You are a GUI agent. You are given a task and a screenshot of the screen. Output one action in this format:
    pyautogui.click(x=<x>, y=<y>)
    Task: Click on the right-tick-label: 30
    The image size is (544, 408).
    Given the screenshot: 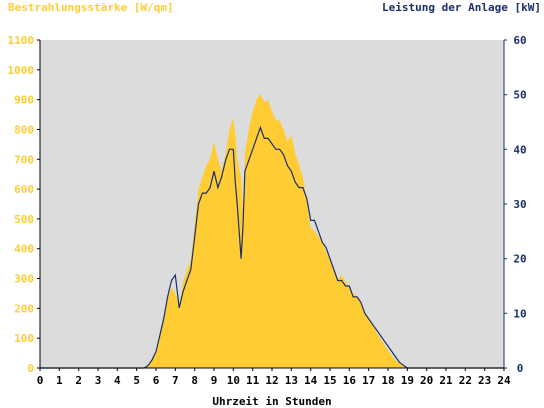 What is the action you would take?
    pyautogui.click(x=519, y=204)
    